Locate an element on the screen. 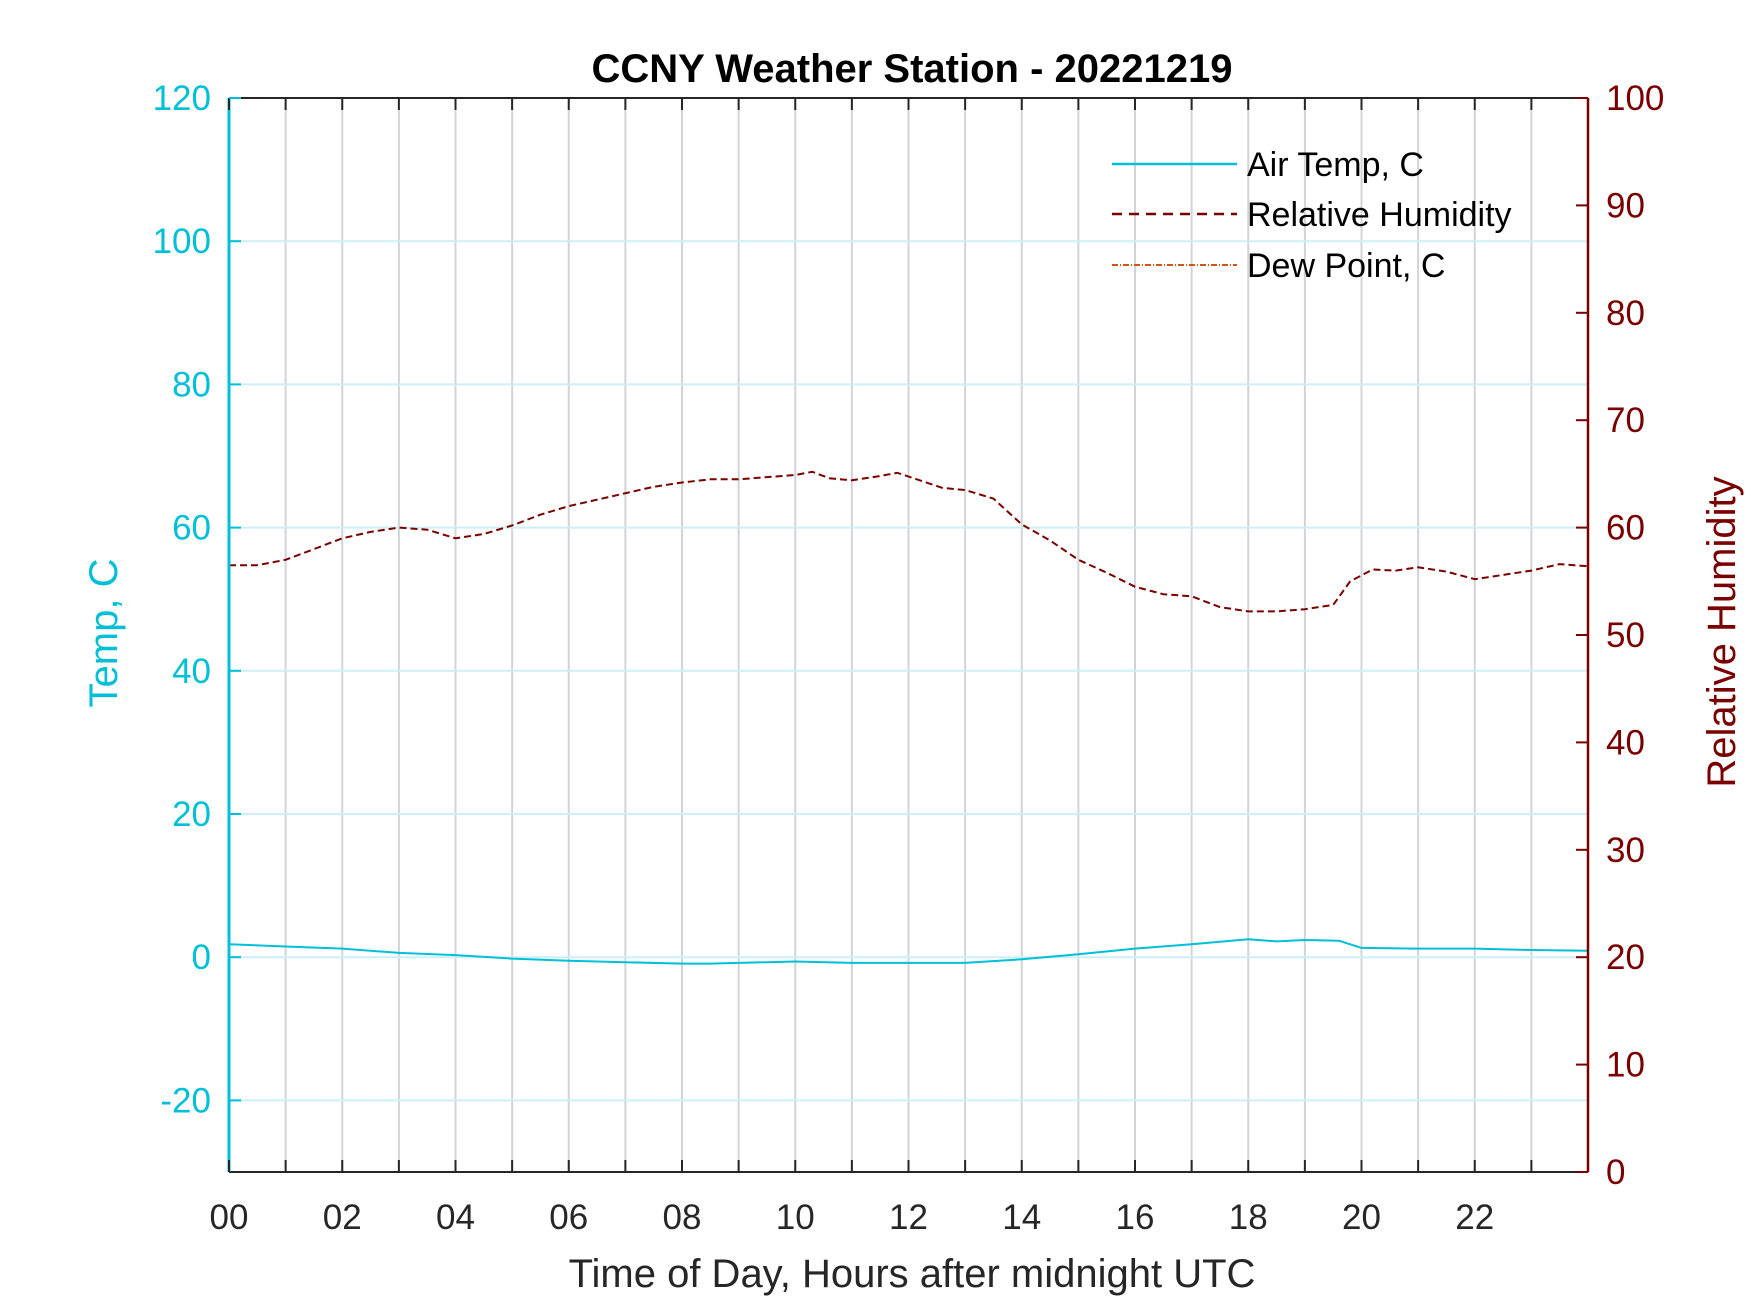  legend-label-relative-humidity: Relative Humidity is located at coordinates (1379, 215).